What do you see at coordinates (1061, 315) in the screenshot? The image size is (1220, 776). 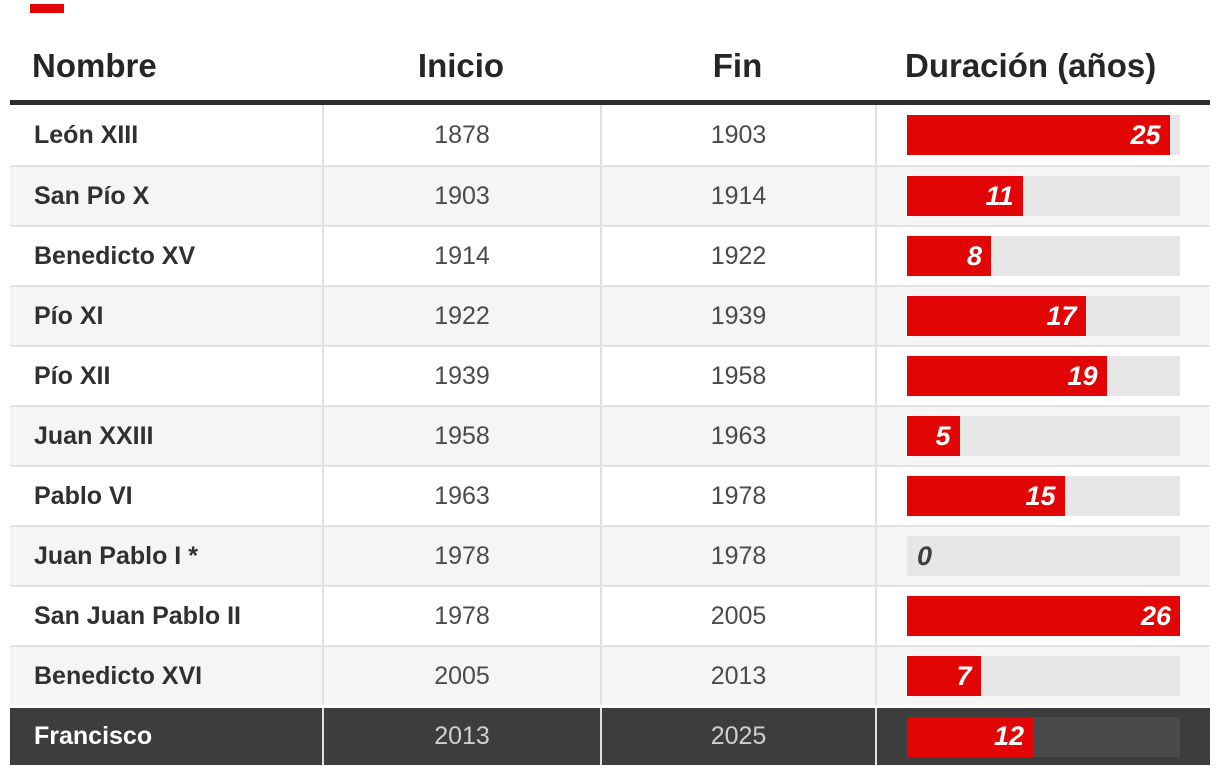 I see `duration-value-label: 17` at bounding box center [1061, 315].